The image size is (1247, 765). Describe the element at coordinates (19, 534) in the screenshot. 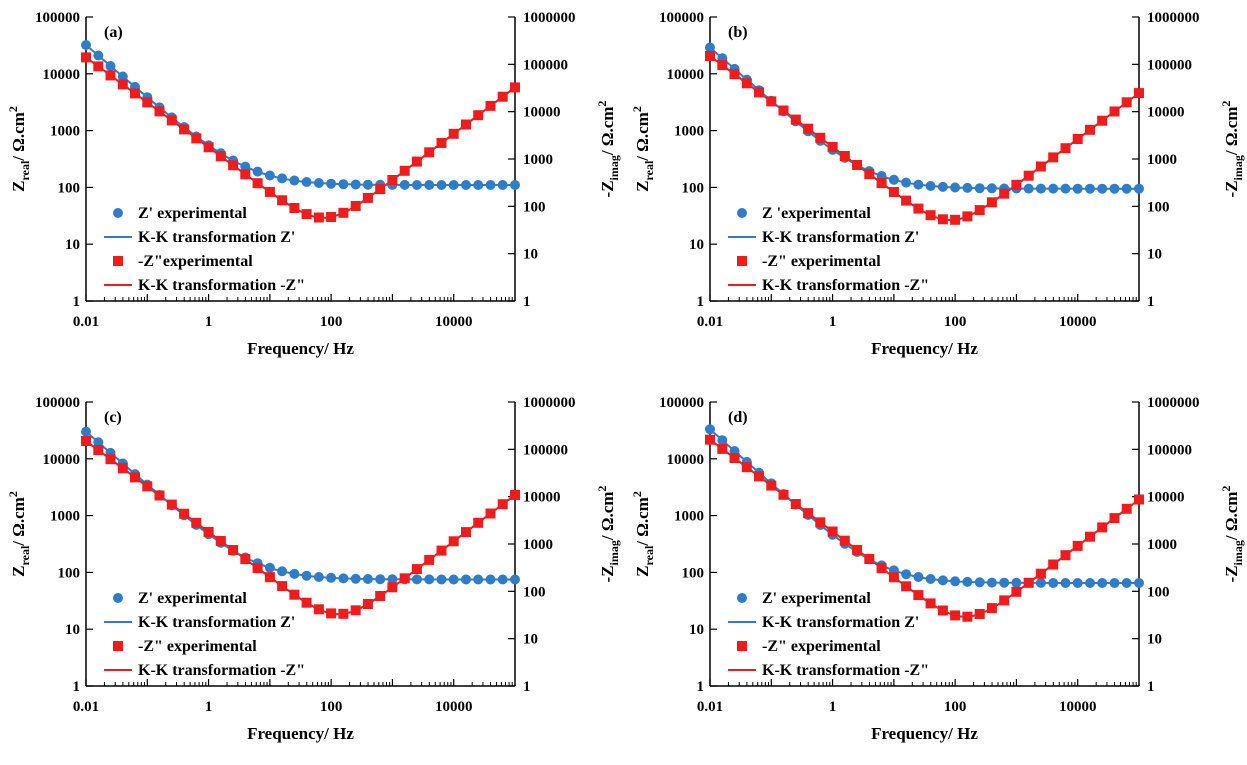

I see `y-axis-label-left: Zreal/ Ω.cm2` at that location.